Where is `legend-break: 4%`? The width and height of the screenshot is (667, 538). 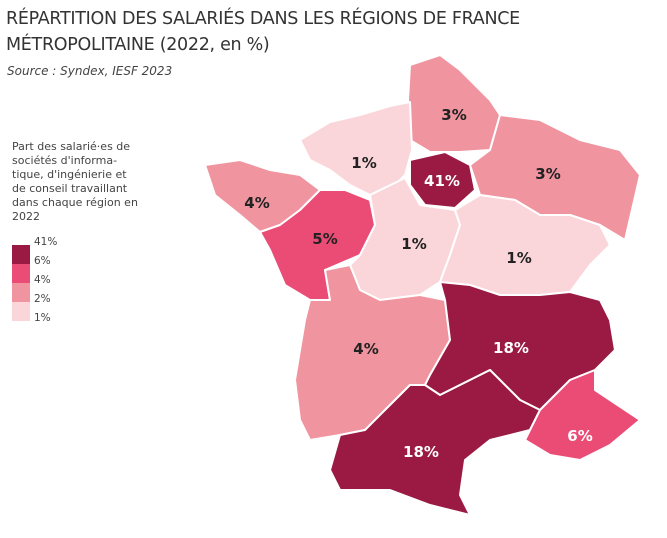 legend-break: 4% is located at coordinates (42, 280).